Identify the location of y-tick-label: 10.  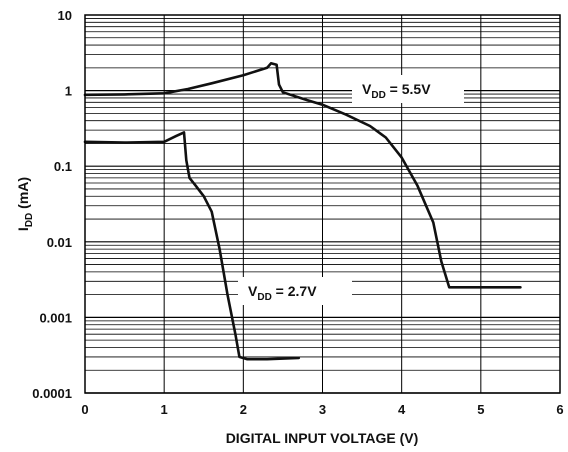
(65, 15).